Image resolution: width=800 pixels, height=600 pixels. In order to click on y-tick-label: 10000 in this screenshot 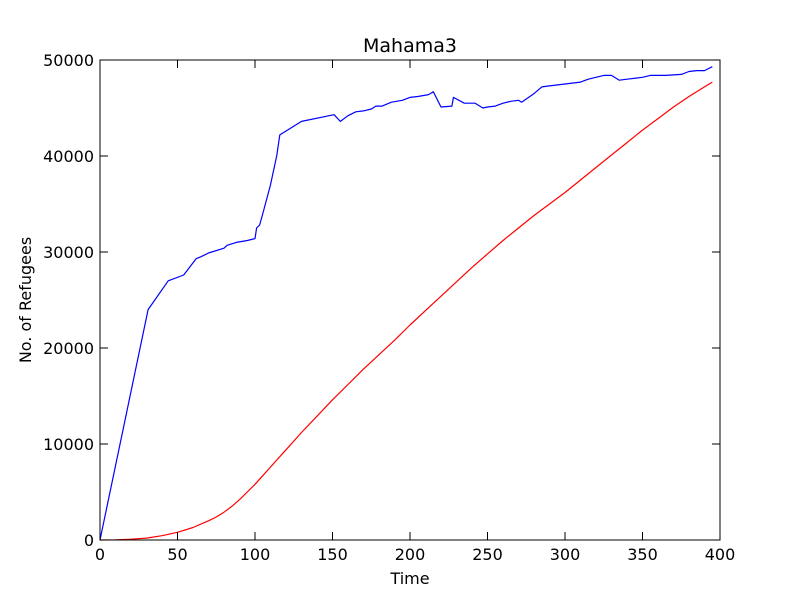, I will do `click(68, 444)`.